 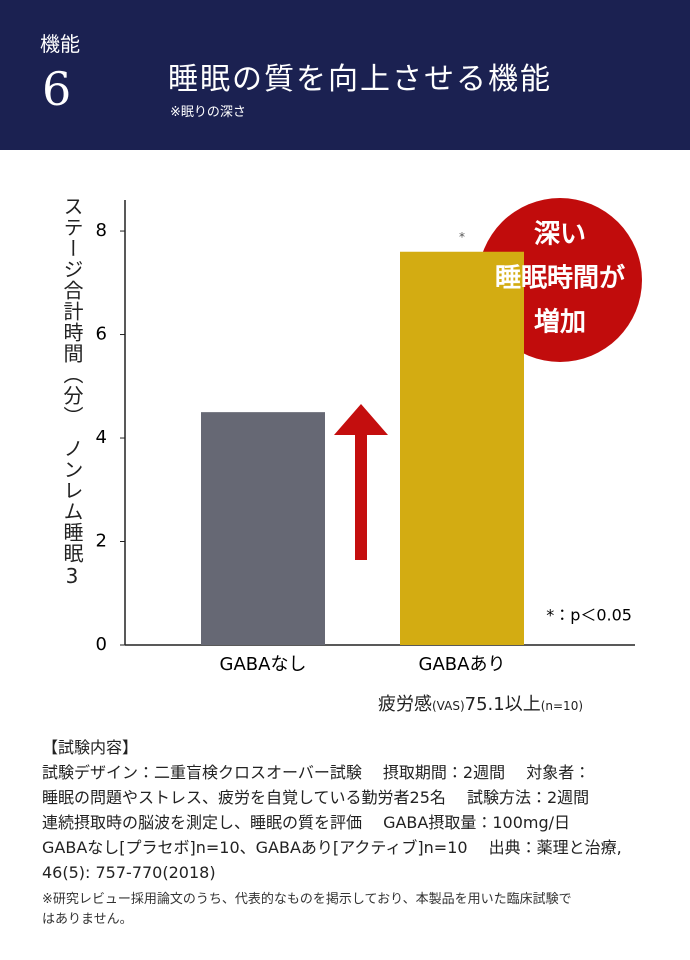 What do you see at coordinates (462, 237) in the screenshot?
I see `significance-mark: *` at bounding box center [462, 237].